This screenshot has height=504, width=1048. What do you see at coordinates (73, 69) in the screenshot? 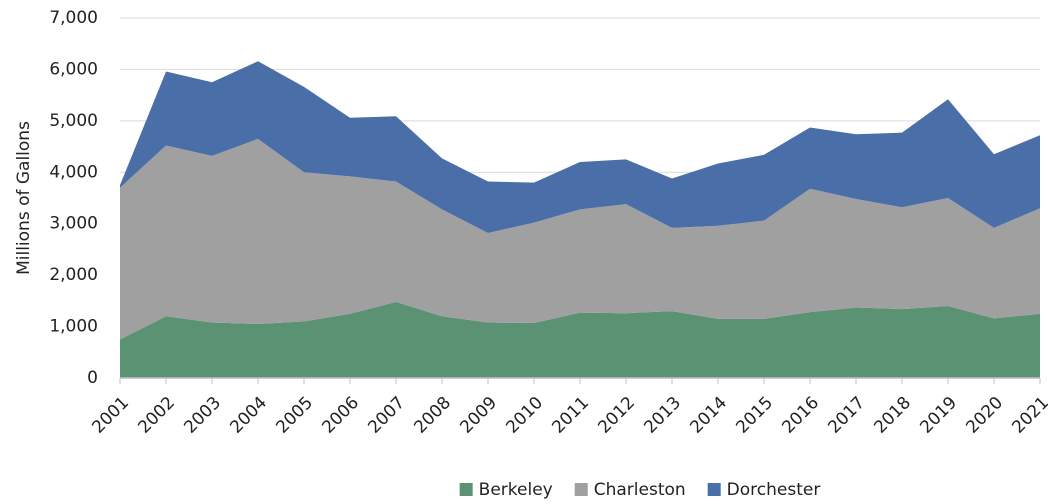
I see `y-tick-label: 6,000` at bounding box center [73, 69].